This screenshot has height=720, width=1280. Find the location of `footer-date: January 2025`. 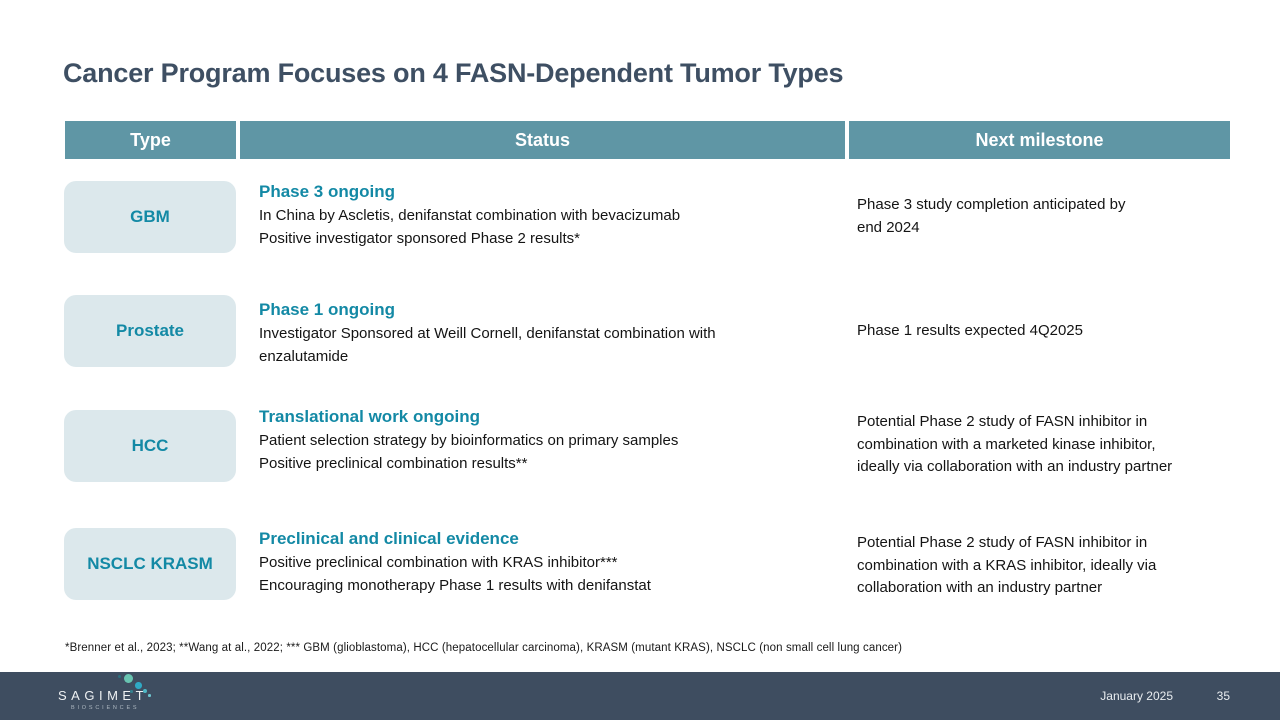

footer-date: January 2025 is located at coordinates (1136, 696).